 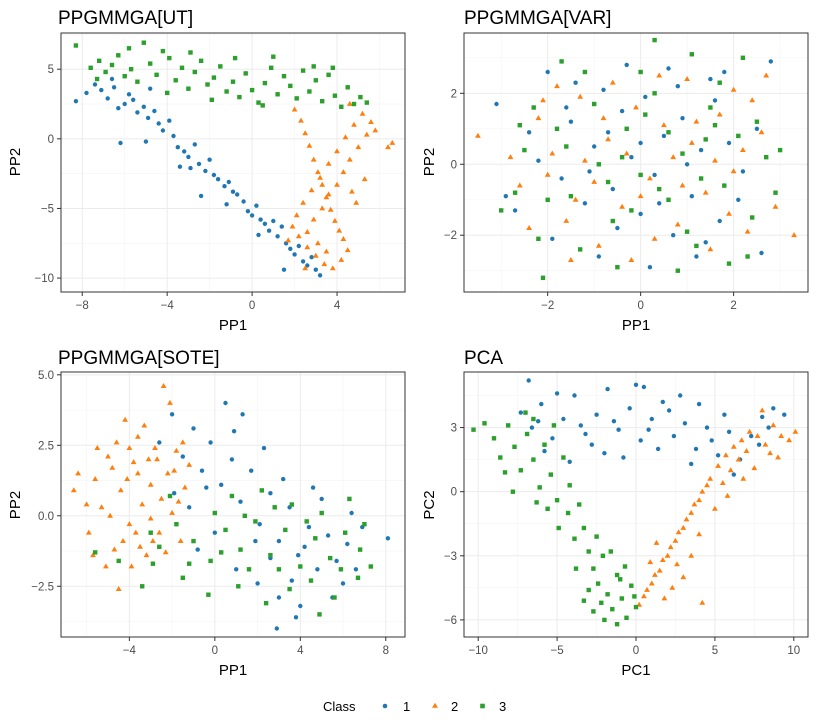 What do you see at coordinates (406, 706) in the screenshot?
I see `legend-label-1: 1` at bounding box center [406, 706].